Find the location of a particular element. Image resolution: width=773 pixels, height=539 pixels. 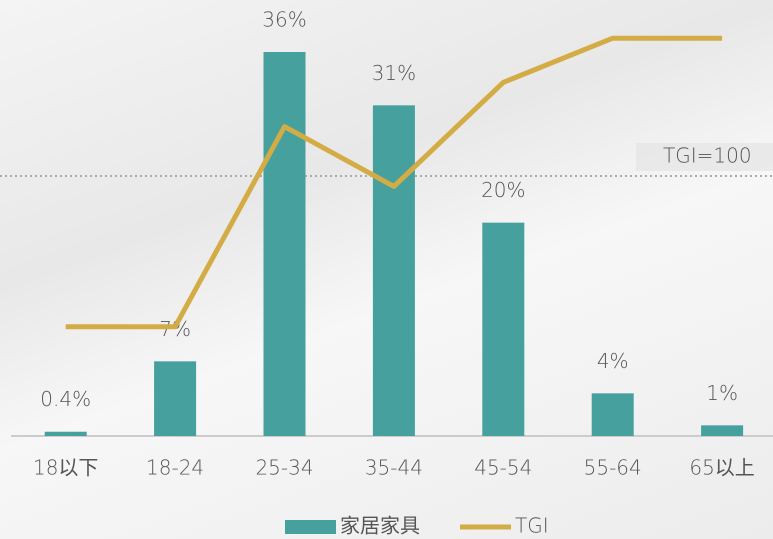

legend-label: TGI is located at coordinates (532, 526).